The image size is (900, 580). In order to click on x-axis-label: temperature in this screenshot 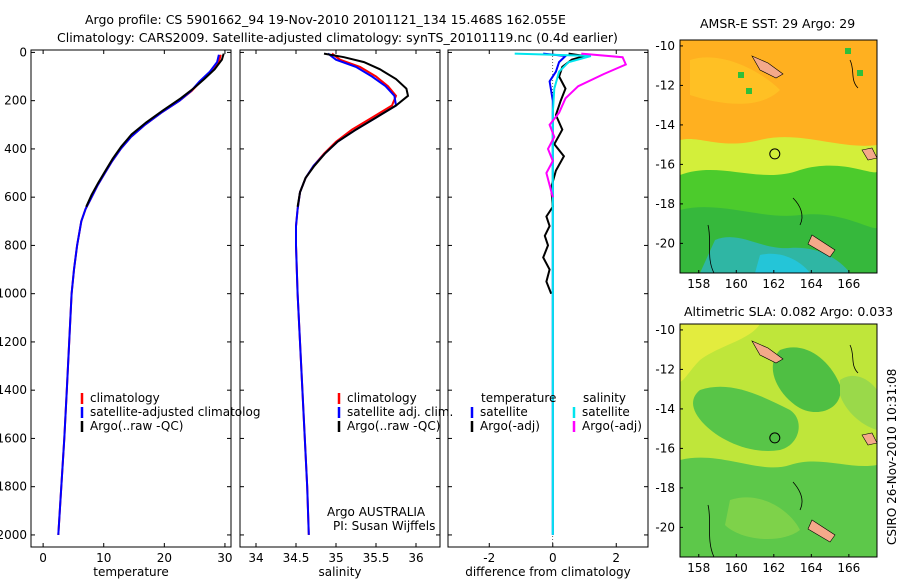, I will do `click(130, 572)`.